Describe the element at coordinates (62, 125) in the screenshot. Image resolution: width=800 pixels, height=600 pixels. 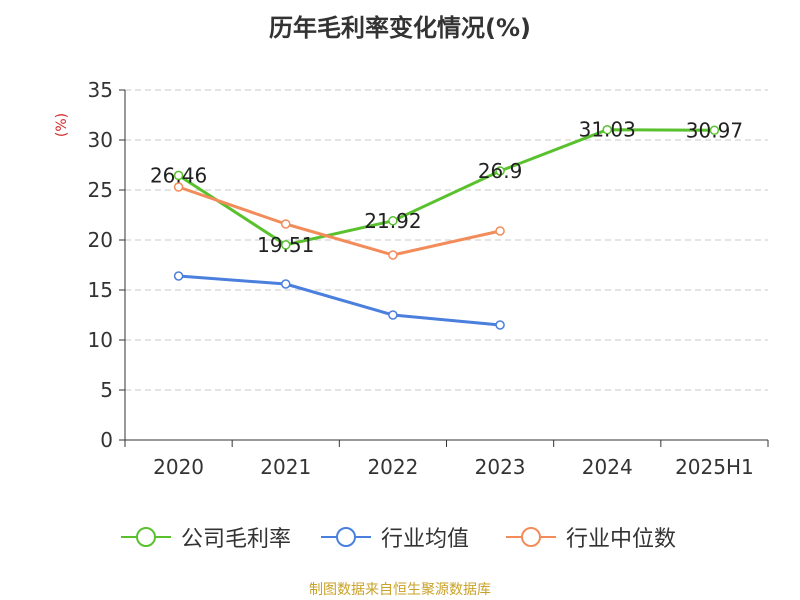
I see `y-axis-label: (%)` at that location.